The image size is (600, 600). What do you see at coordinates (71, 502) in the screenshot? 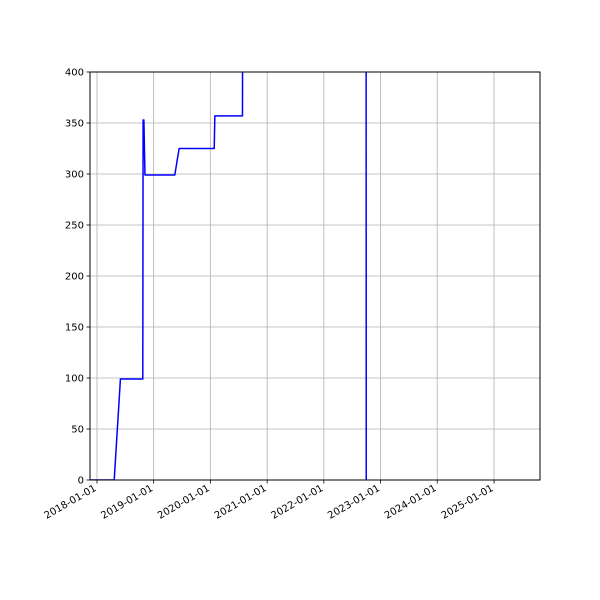
I see `x-tick-label: 2018-01-01` at bounding box center [71, 502].